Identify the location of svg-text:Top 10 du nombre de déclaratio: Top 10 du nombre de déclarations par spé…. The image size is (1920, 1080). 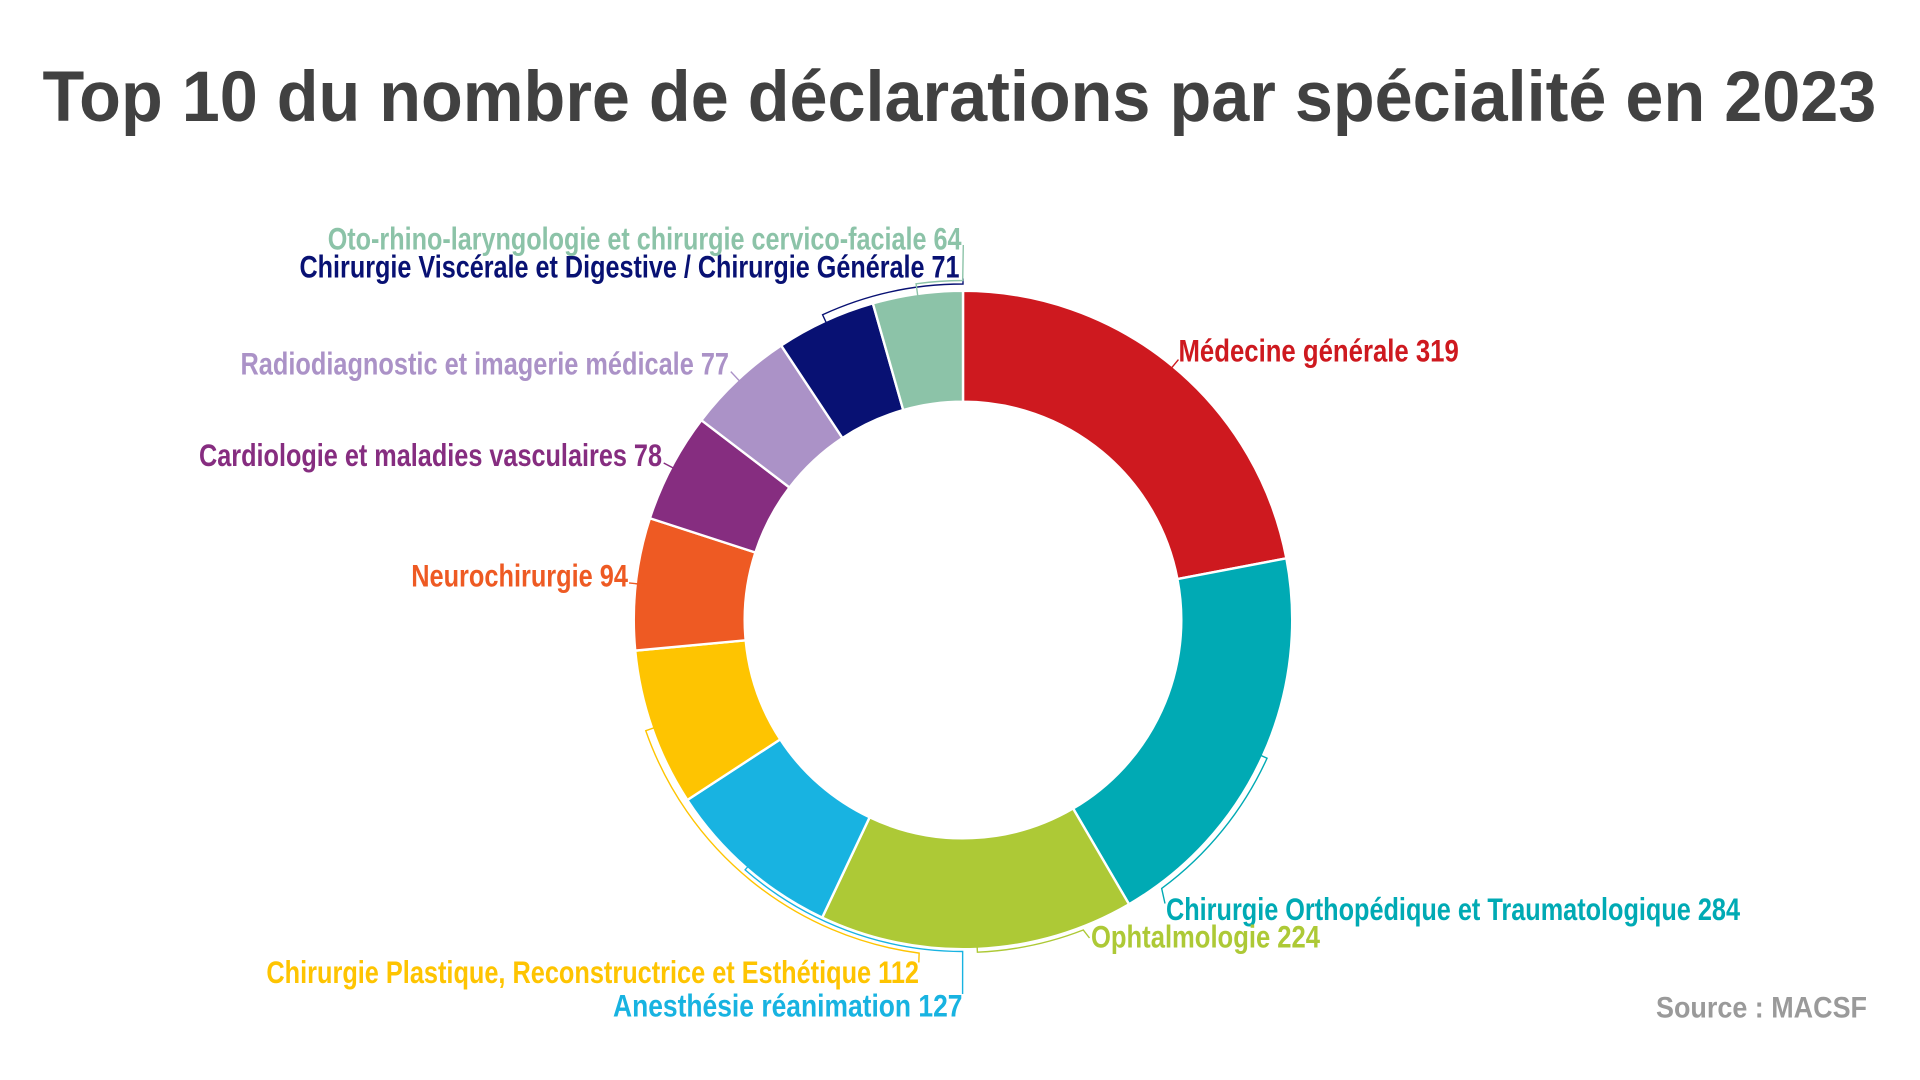
(960, 97).